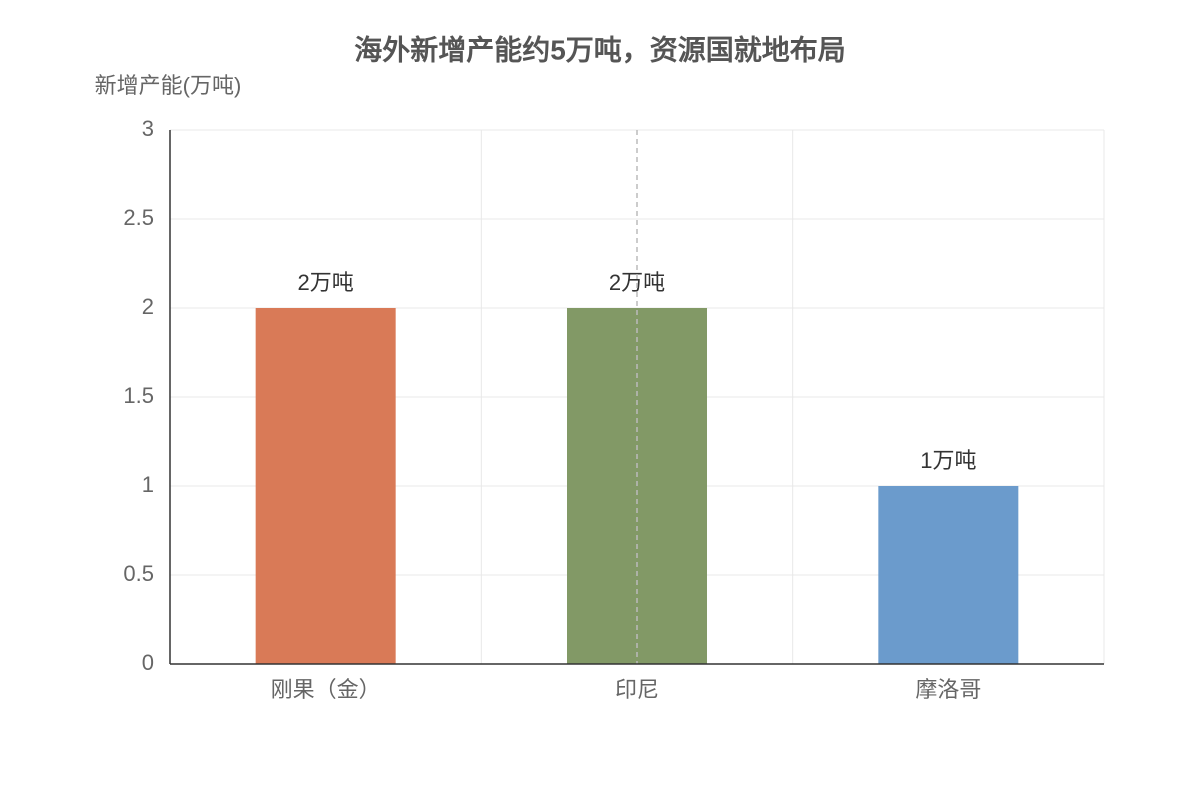 This screenshot has height=800, width=1200. Describe the element at coordinates (600, 49) in the screenshot. I see `chart-title: 海外新增产能约5万吨，资源国就地布局` at that location.